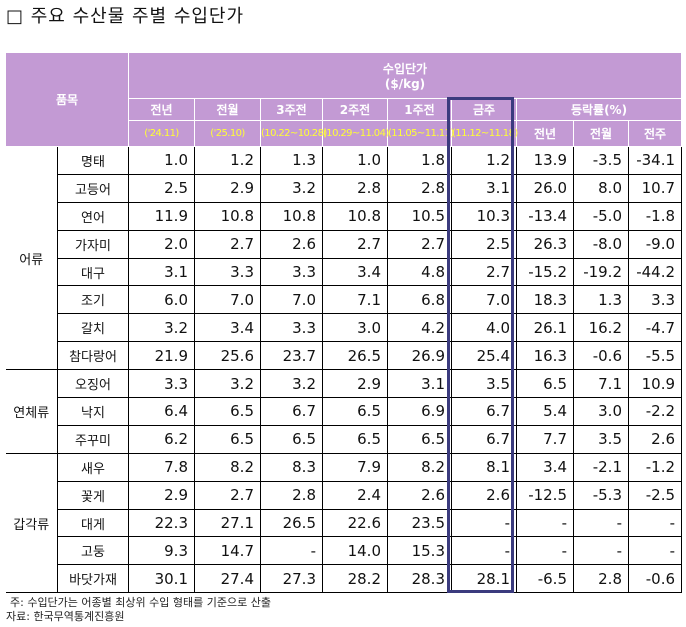 Image resolution: width=686 pixels, height=627 pixels. I want to click on value-cell: 14.0, so click(355, 551).